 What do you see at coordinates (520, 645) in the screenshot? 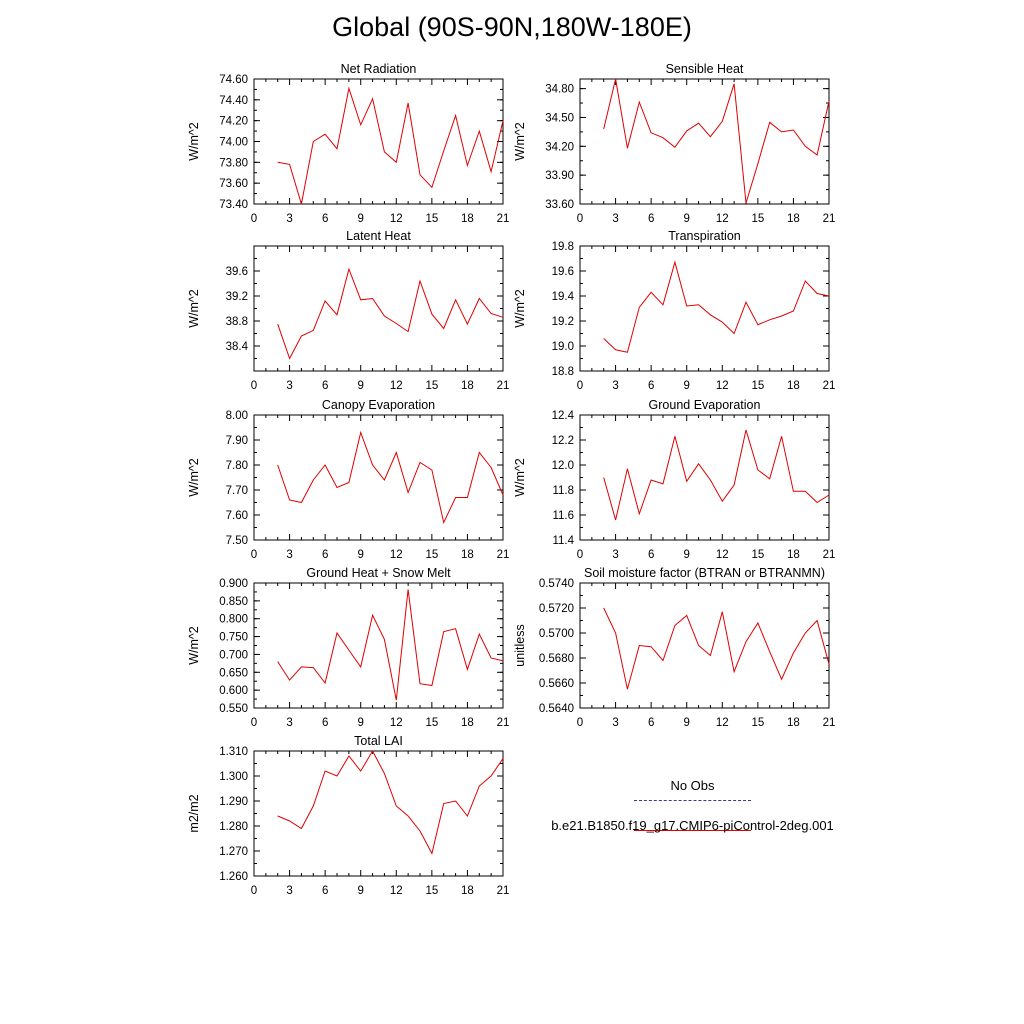
I see `y-axis-label: unitless` at bounding box center [520, 645].